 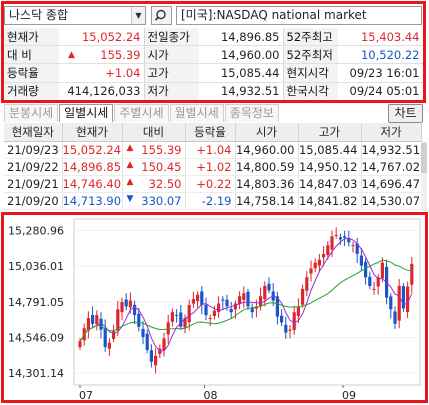 I want to click on cell-open: 14,960.00, so click(x=267, y=150).